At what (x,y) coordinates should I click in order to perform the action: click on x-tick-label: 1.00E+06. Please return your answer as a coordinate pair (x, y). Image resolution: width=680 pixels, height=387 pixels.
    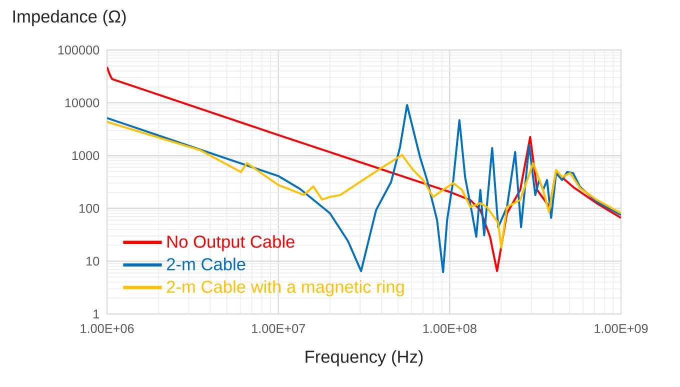
    Looking at the image, I should click on (107, 329).